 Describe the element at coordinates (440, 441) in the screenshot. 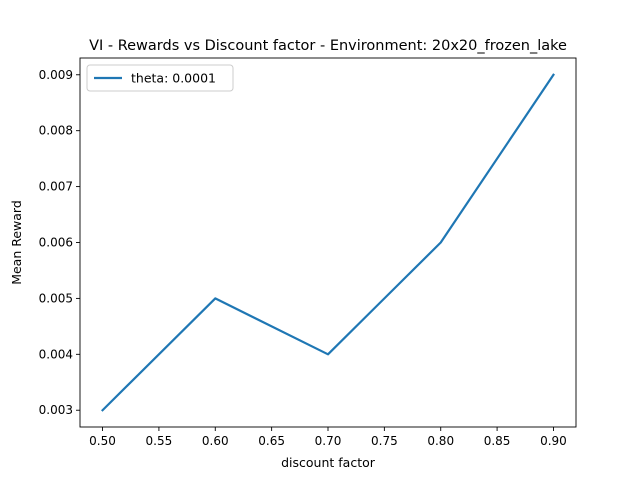

I see `x-tick-label: 0.80` at that location.